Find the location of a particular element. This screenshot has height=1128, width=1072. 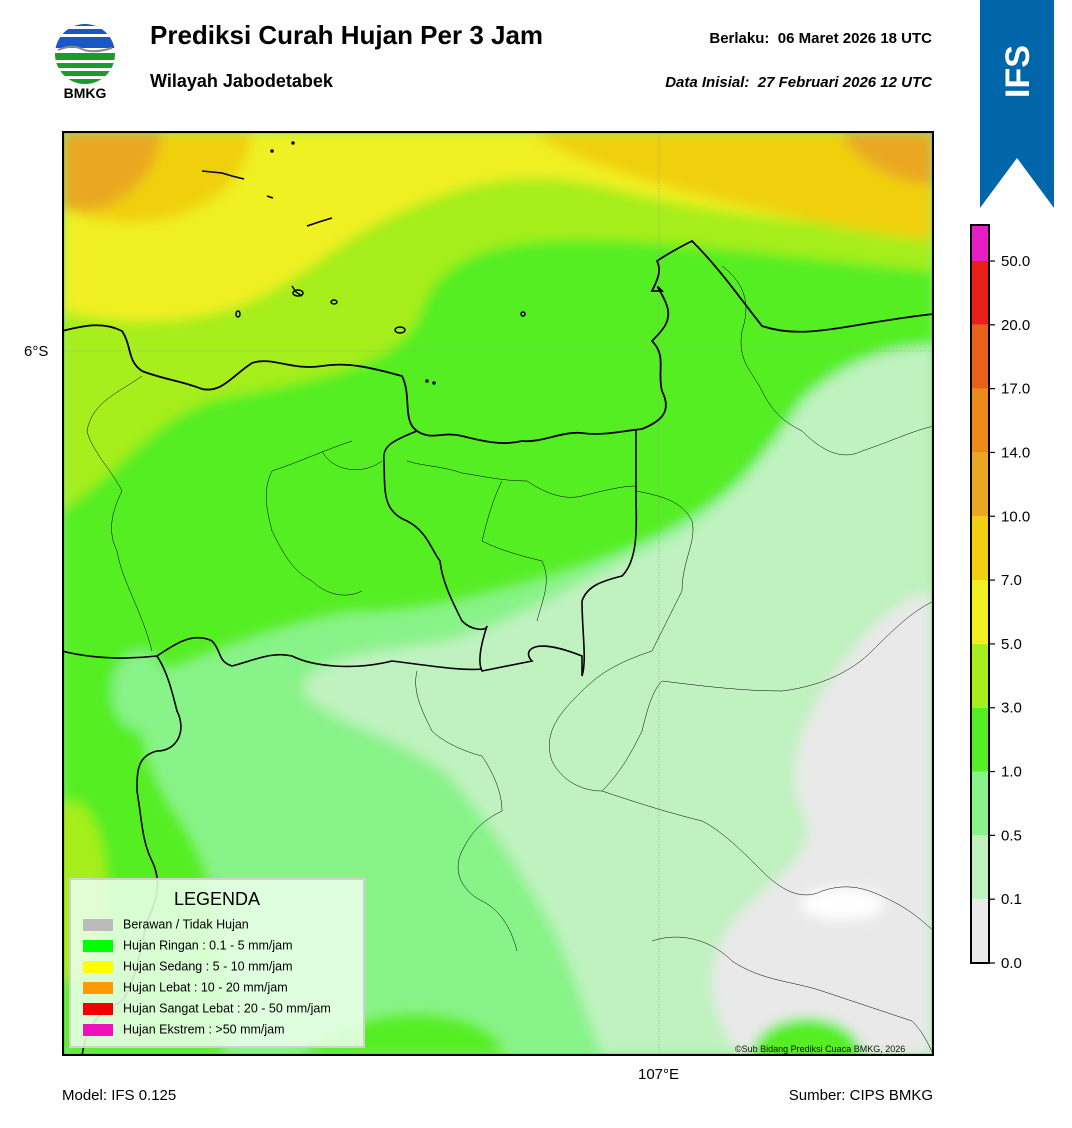

colorbar-tick-label: 14.0 is located at coordinates (1015, 452).